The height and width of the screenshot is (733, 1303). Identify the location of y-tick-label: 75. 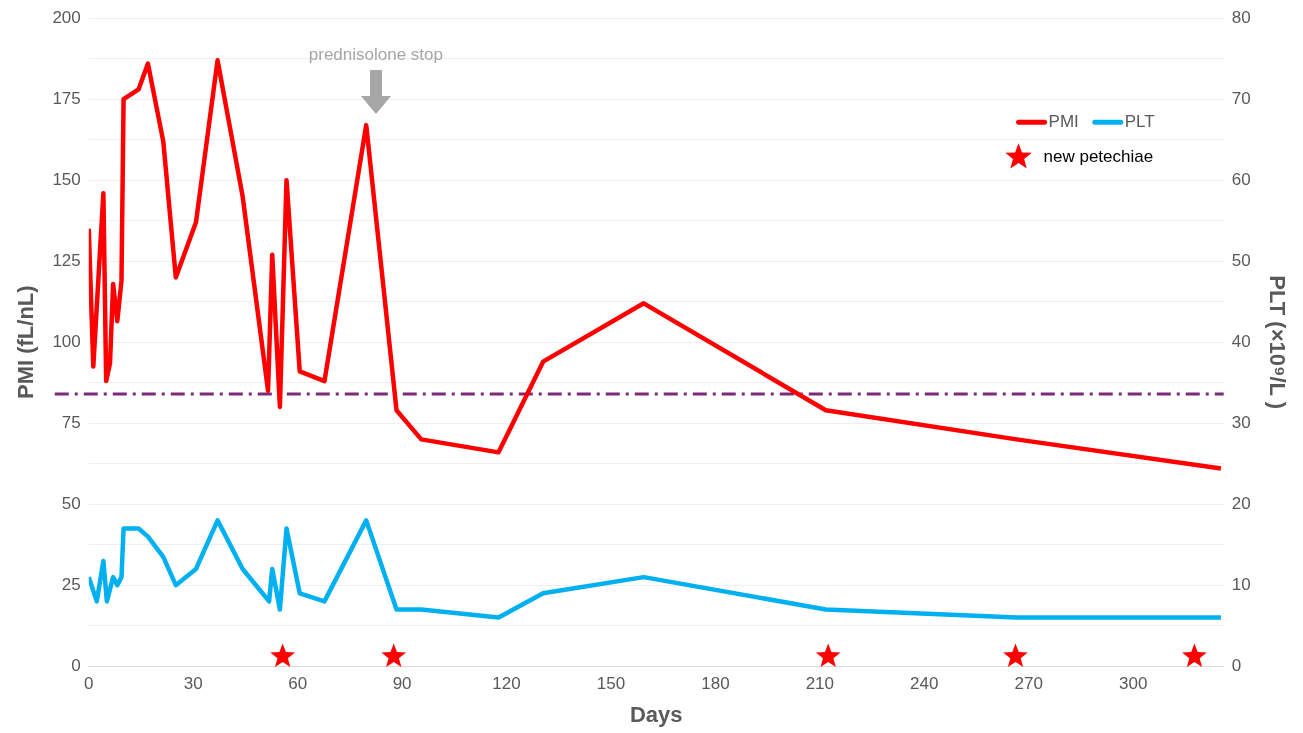
(71, 422).